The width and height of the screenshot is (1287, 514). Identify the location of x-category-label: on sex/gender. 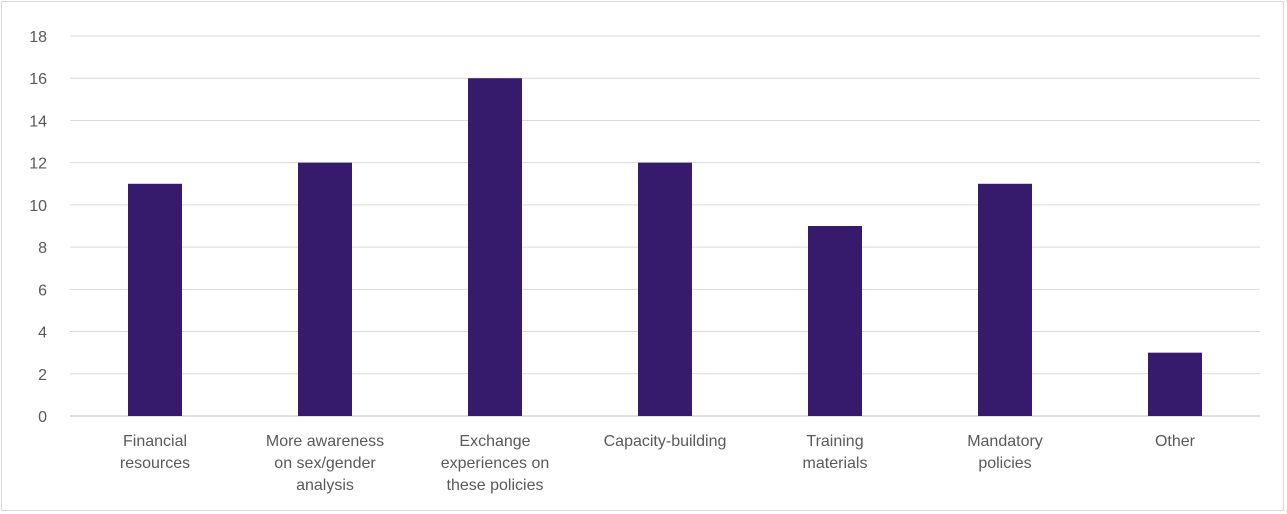
(325, 463).